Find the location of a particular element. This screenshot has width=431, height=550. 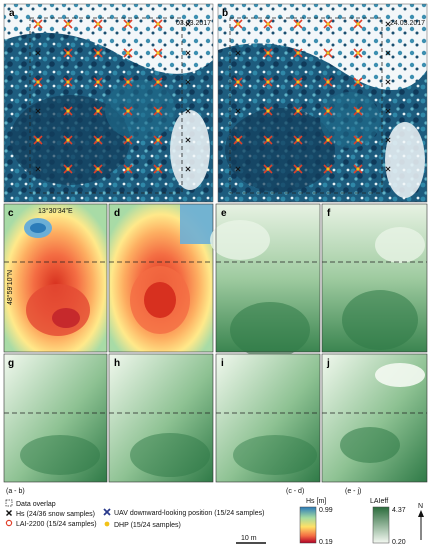

uav-position-icon is located at coordinates (107, 512).